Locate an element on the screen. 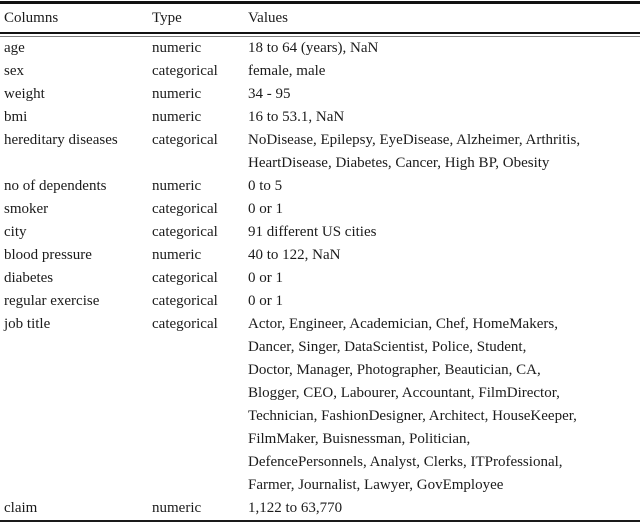 Image resolution: width=640 pixels, height=525 pixels. table-row-city: city categorical 91 different US cities is located at coordinates (320, 232).